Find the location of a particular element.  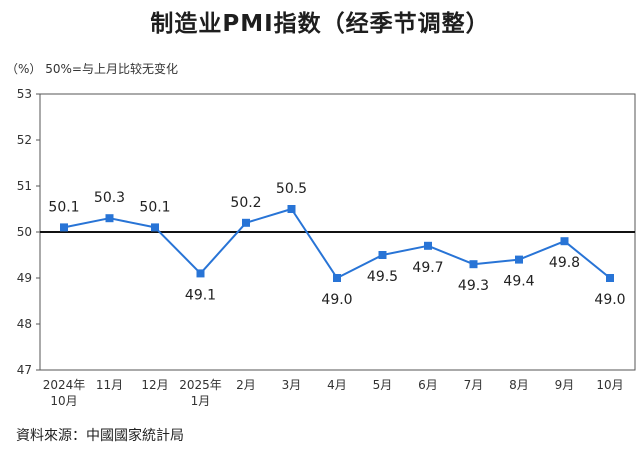

x-tick-label-line: 2024年 is located at coordinates (64, 385).